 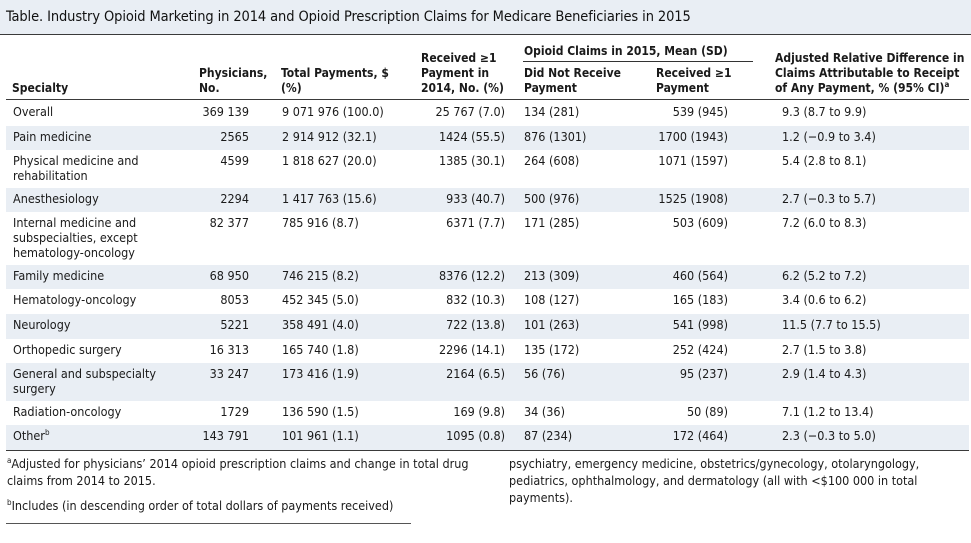 I want to click on cell-adjusted-difference: 2.3 (−0.3 to 5.0), so click(x=829, y=435).